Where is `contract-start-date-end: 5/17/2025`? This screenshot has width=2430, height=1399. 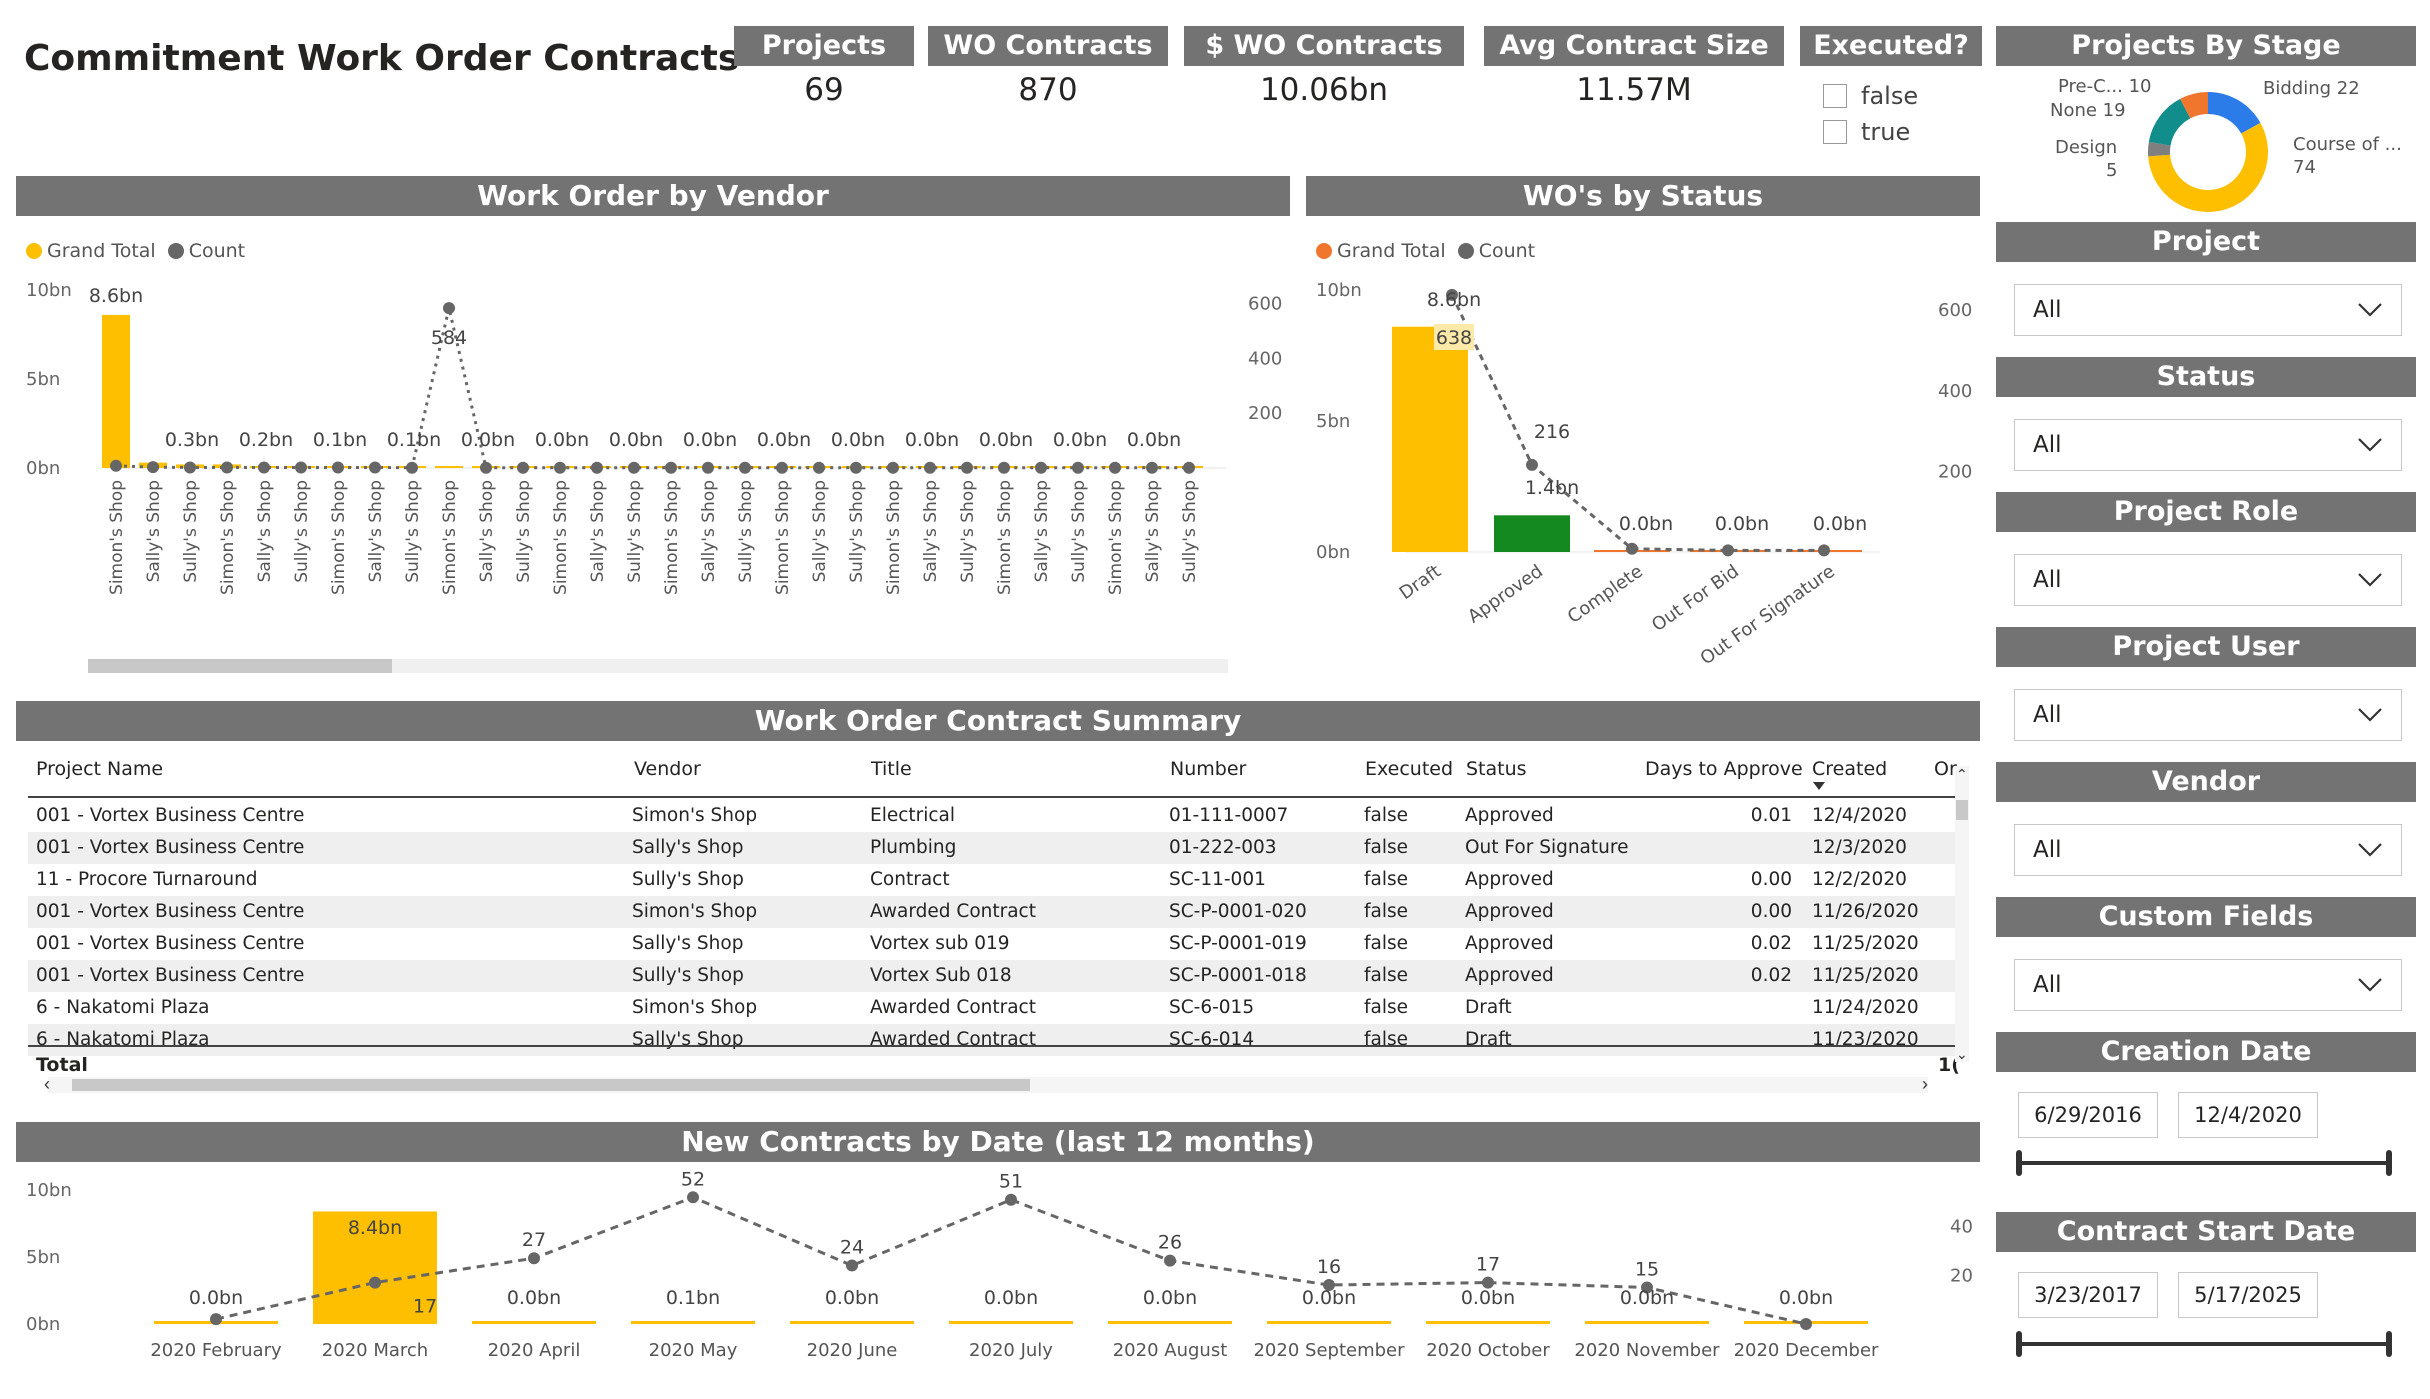
contract-start-date-end: 5/17/2025 is located at coordinates (2248, 1295).